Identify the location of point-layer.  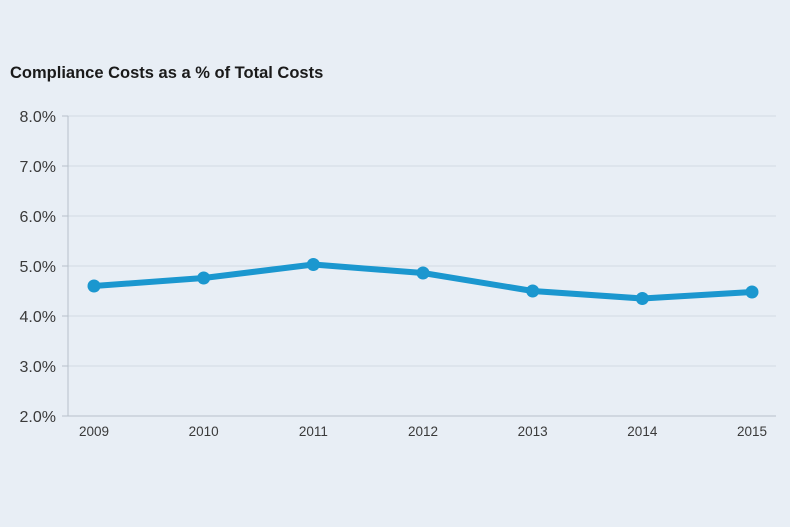
(423, 281).